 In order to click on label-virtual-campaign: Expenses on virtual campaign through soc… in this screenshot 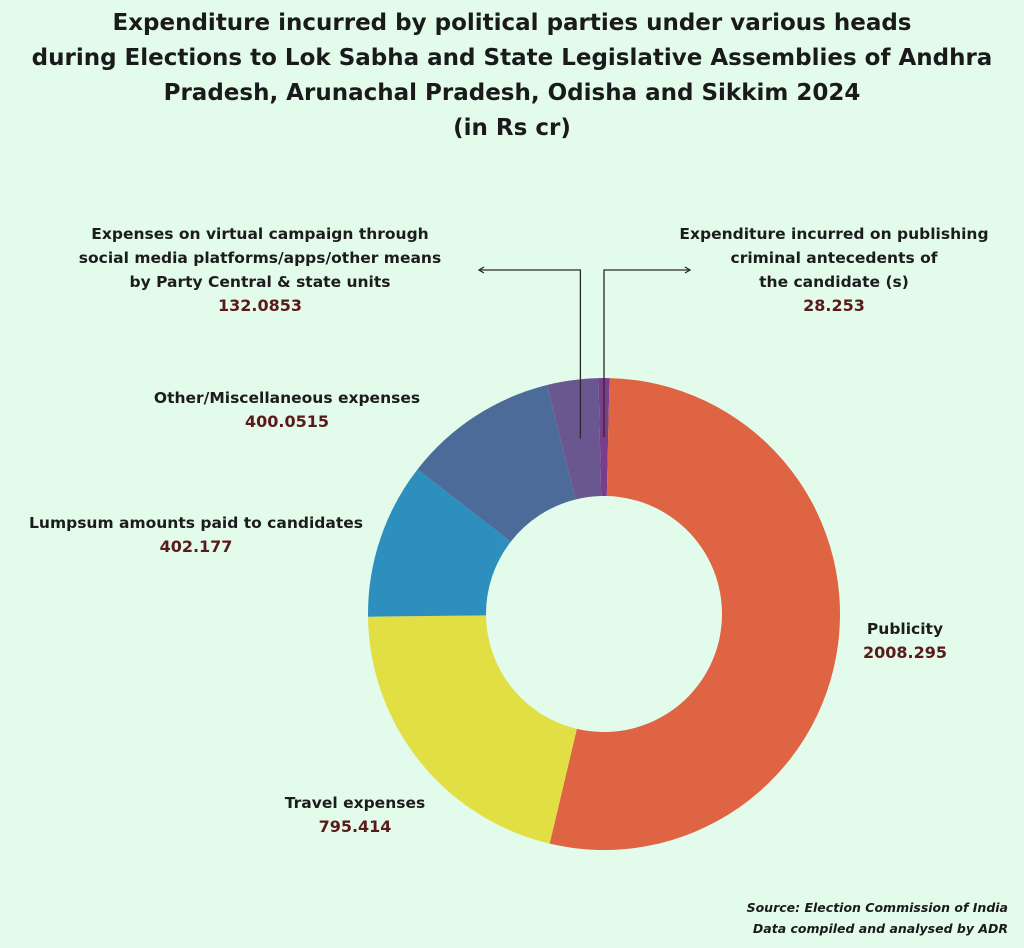, I will do `click(260, 270)`.